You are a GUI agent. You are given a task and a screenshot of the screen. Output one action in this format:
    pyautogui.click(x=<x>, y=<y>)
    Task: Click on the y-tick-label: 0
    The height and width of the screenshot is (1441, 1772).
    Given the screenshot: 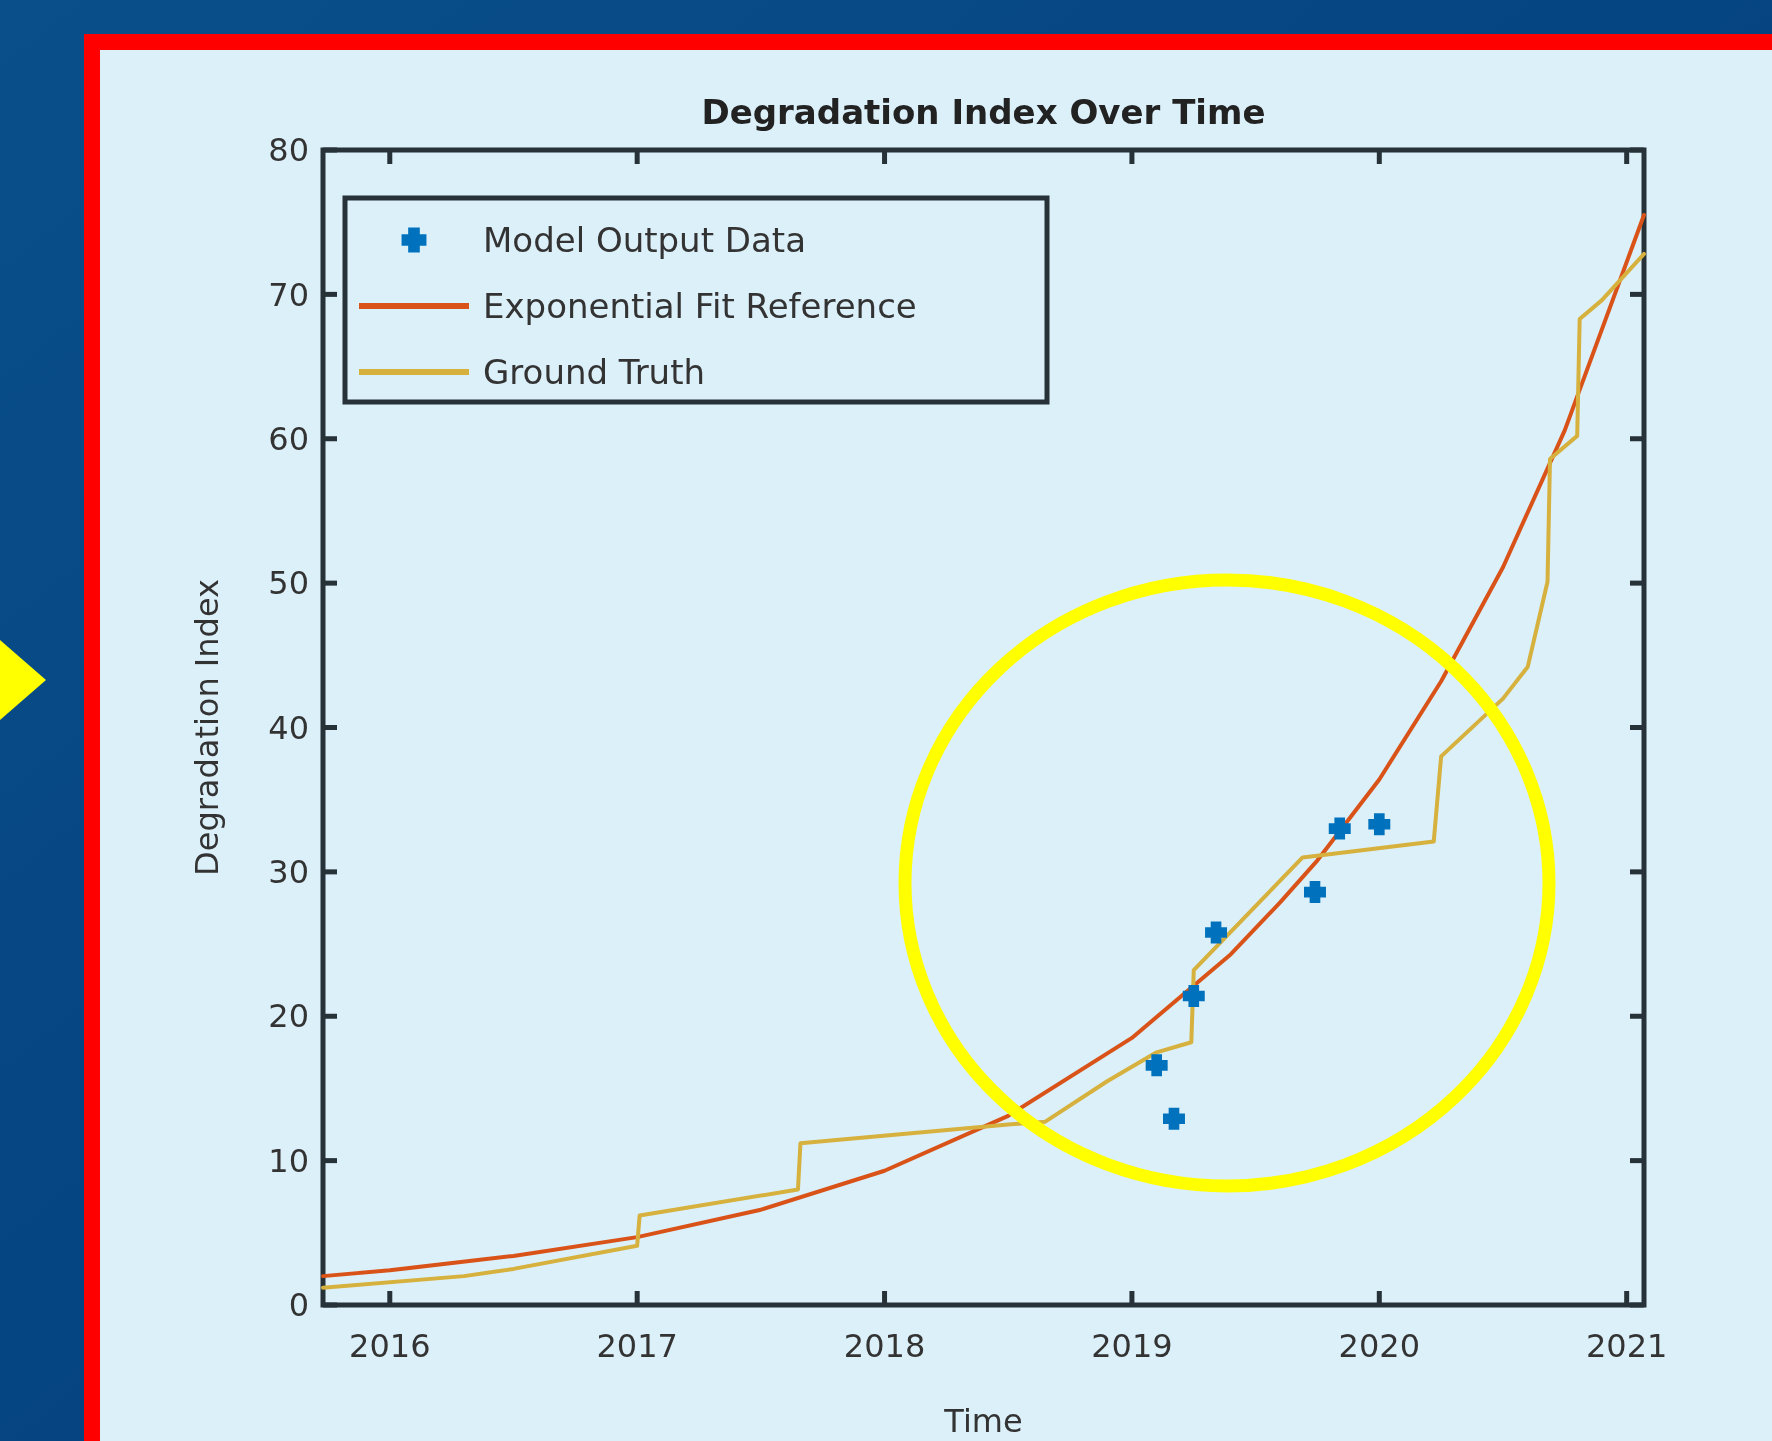 What is the action you would take?
    pyautogui.click(x=298, y=1305)
    